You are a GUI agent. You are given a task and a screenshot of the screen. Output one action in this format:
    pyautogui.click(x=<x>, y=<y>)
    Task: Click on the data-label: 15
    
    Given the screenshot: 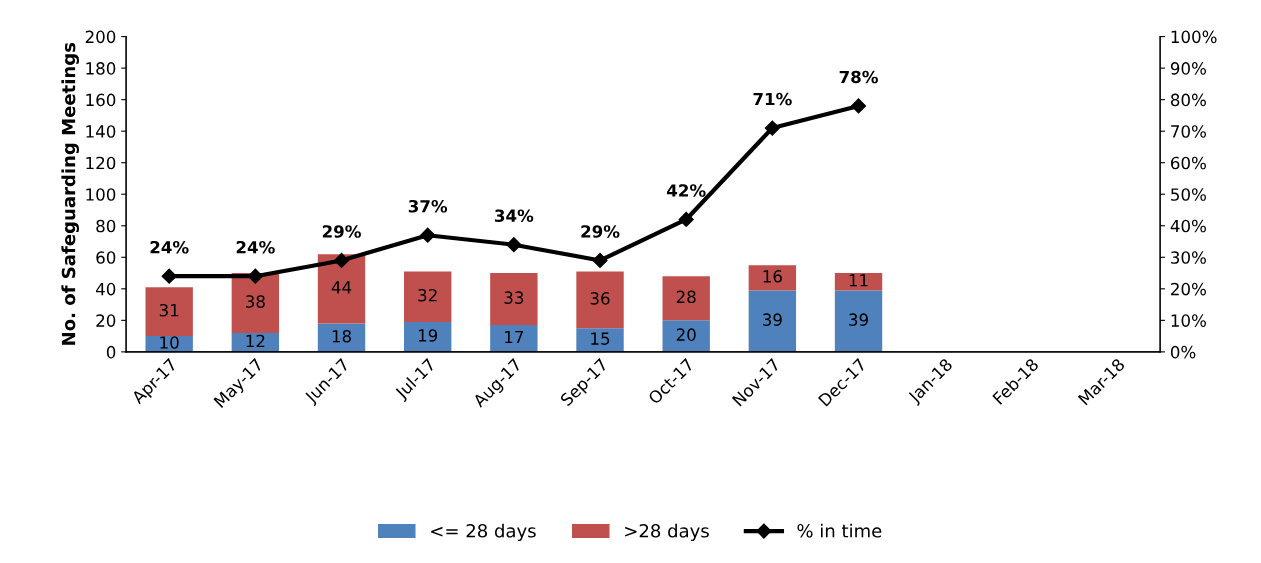 What is the action you would take?
    pyautogui.click(x=600, y=338)
    